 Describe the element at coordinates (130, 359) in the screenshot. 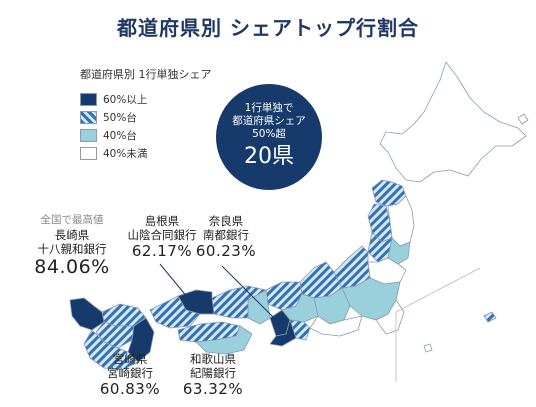

I see `label-prefecture: 宮崎県` at that location.